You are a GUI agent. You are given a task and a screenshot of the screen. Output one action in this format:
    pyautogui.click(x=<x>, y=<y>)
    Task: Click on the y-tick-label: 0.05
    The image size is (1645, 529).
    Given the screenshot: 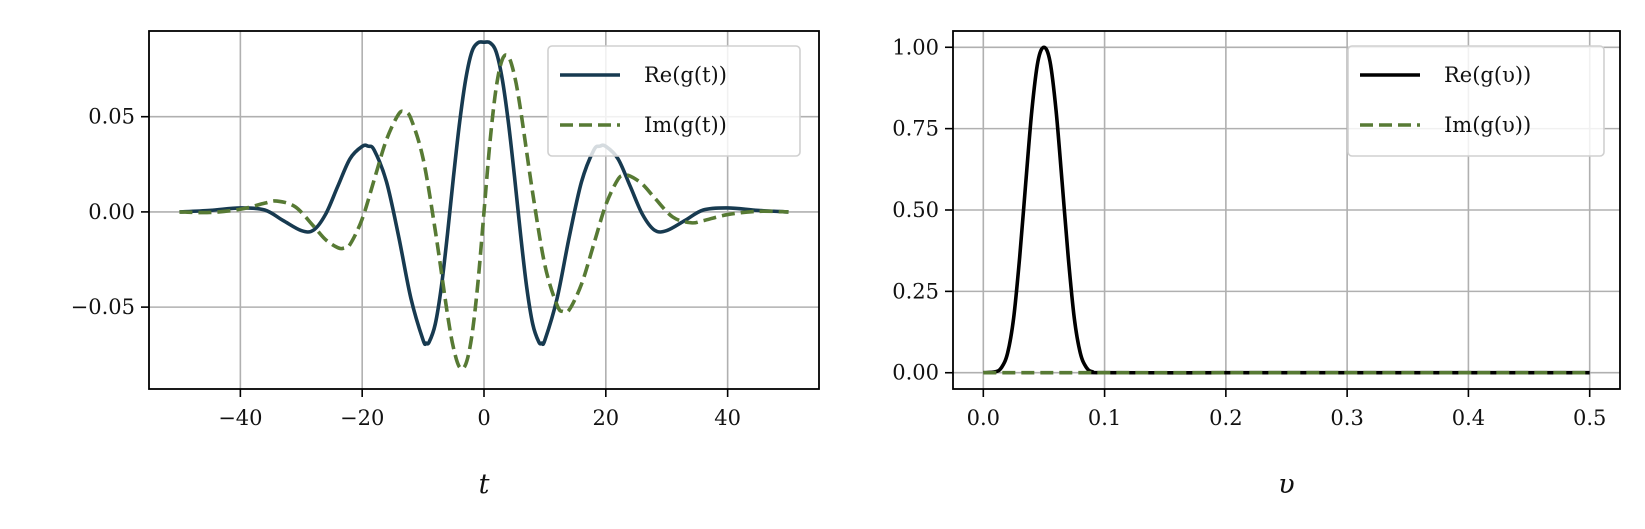 What is the action you would take?
    pyautogui.click(x=111, y=117)
    